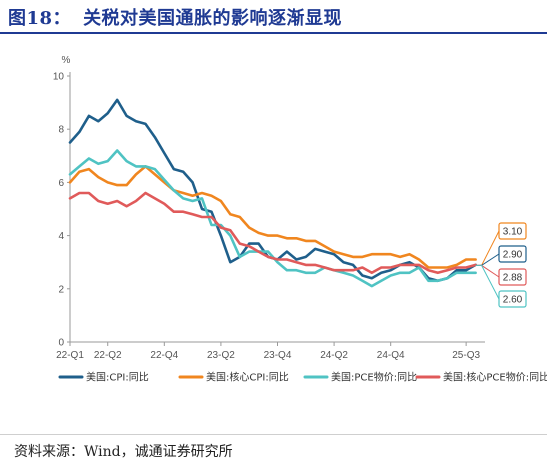 This screenshot has height=468, width=547. I want to click on callout-label: 2.90, so click(513, 255).